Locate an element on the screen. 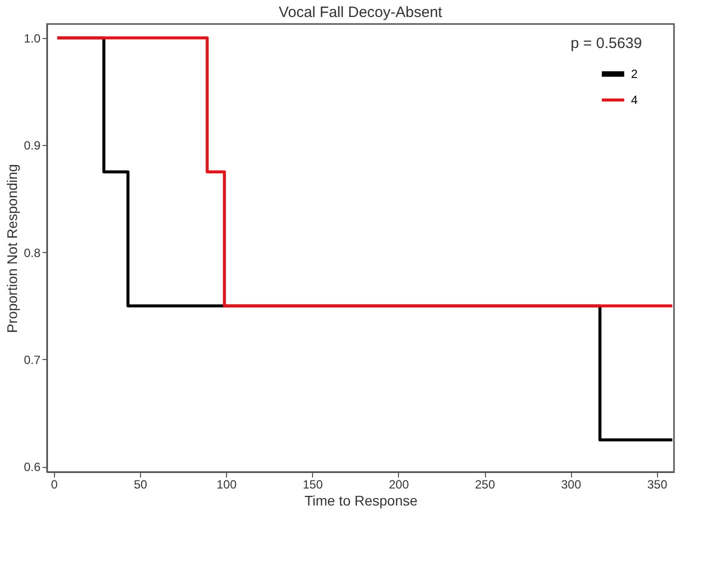 This screenshot has height=565, width=720. x-tick-label: 250 is located at coordinates (485, 485).